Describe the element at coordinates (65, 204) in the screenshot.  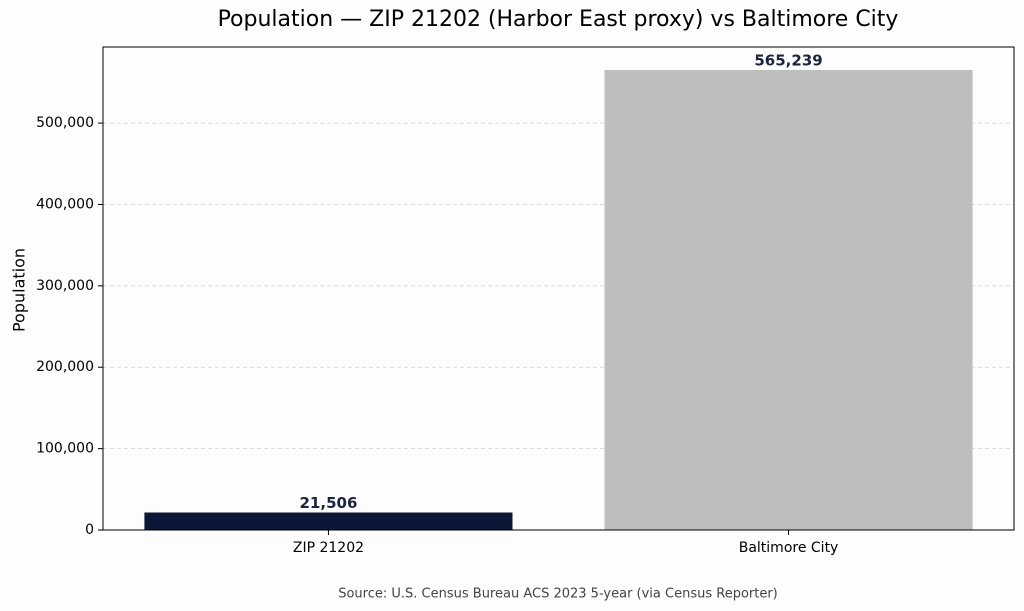
I see `y-tick-label: 400,000` at that location.